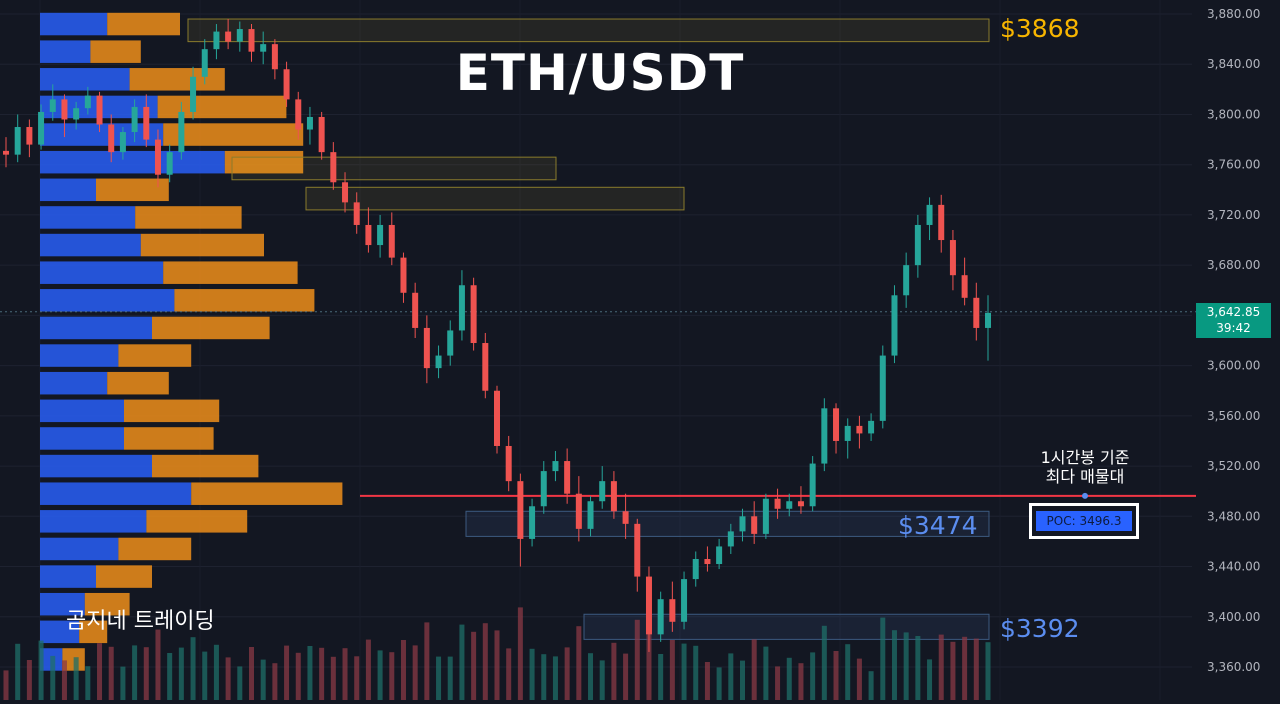 The height and width of the screenshot is (704, 1280). Describe the element at coordinates (140, 621) in the screenshot. I see `watermark: 곰지네 트레이딩` at that location.